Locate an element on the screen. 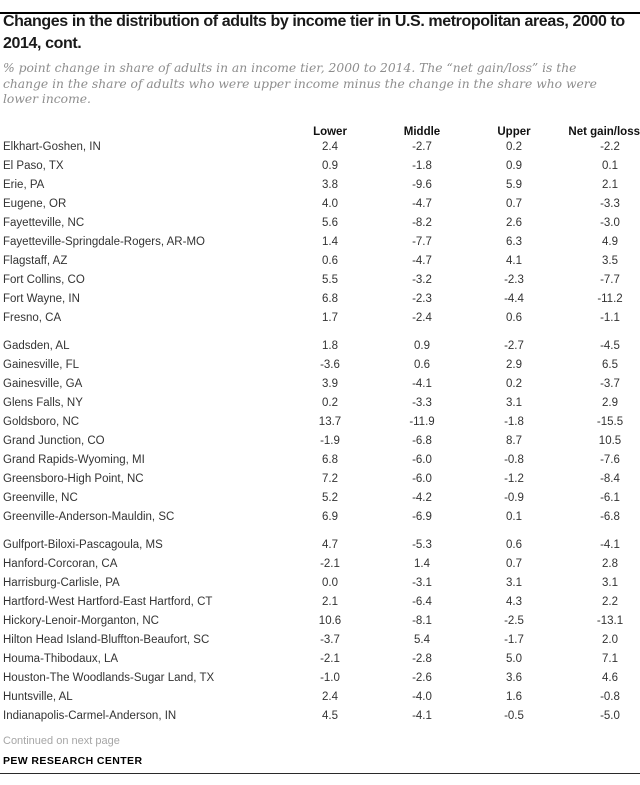  table-row: Fresno, CA 1.7 -2.4 0.6 -1.1 is located at coordinates (321, 318).